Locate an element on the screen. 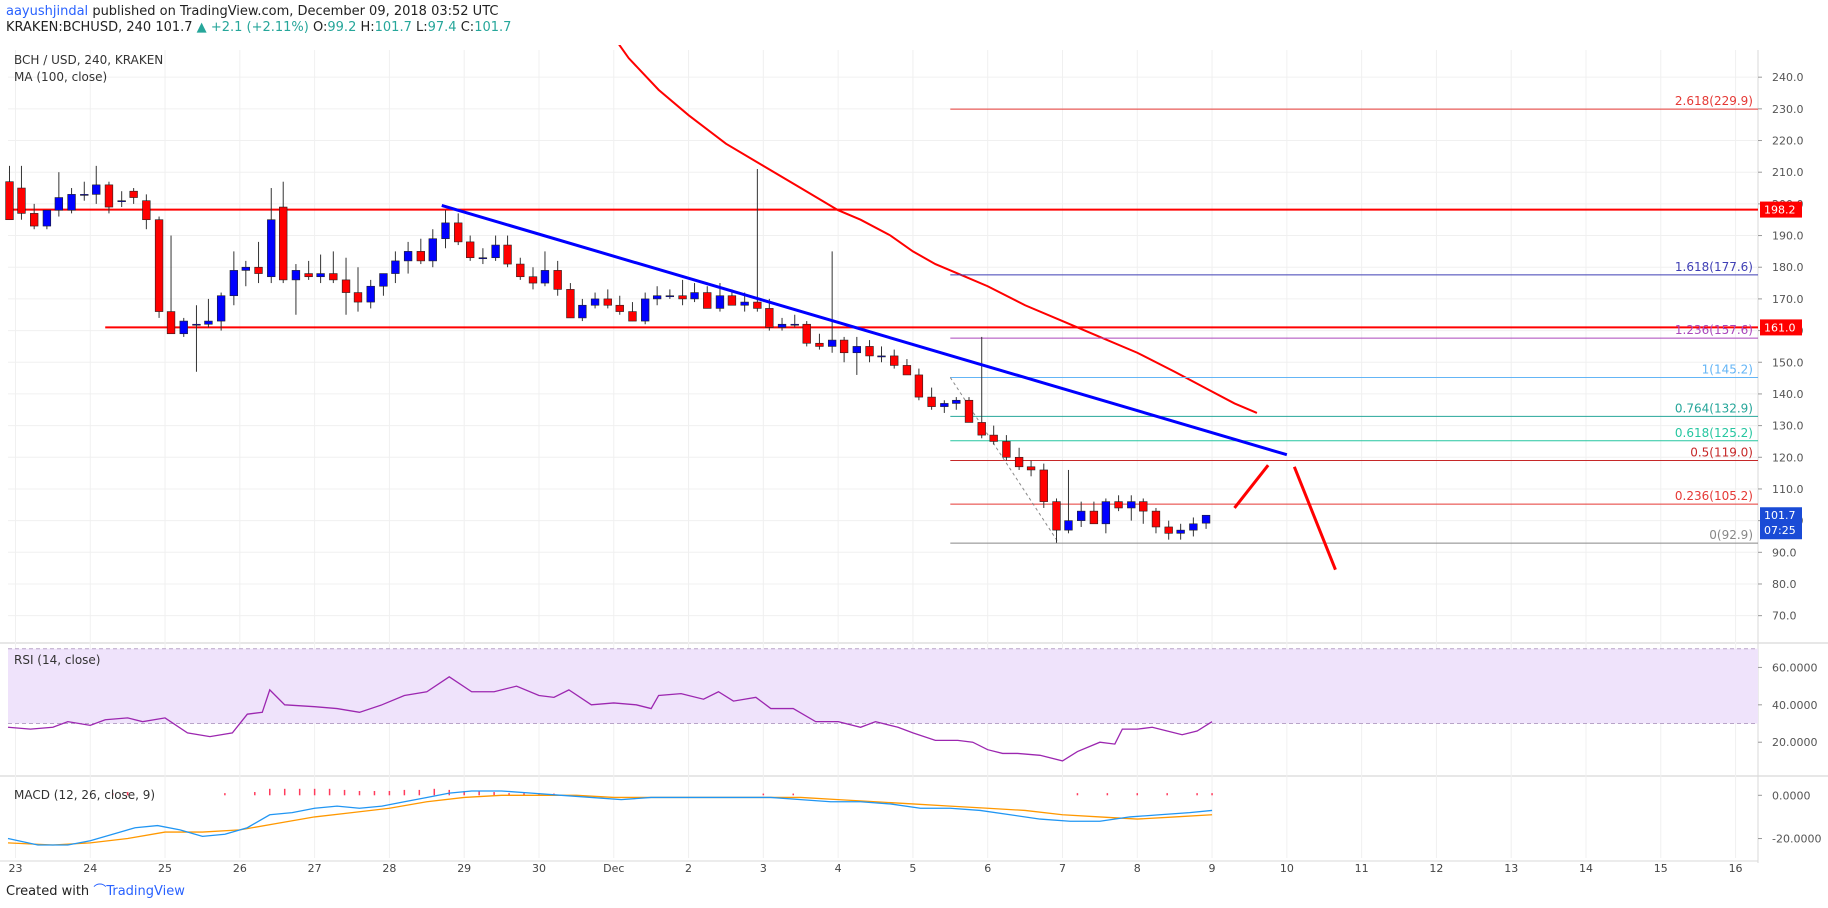  bearish-trendline is located at coordinates (864, 330).